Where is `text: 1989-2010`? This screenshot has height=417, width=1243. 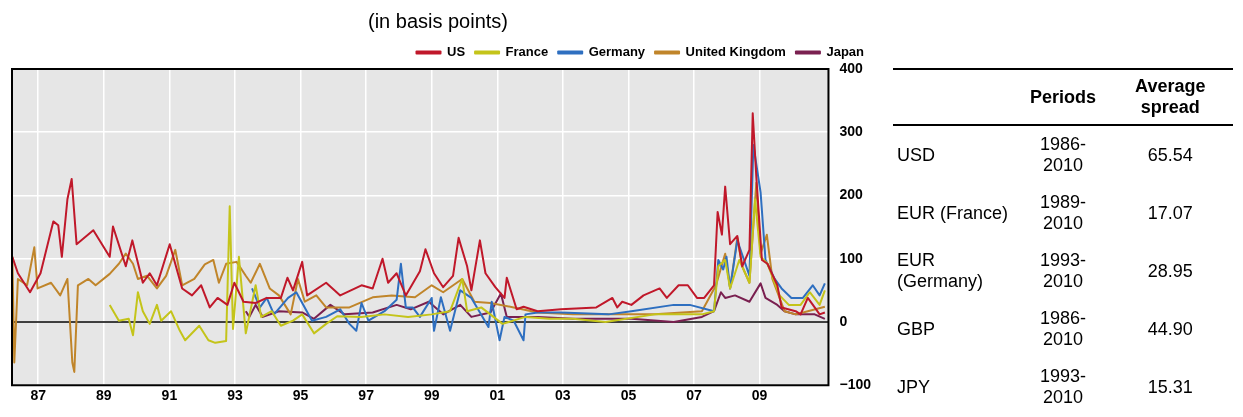 text: 1989-2010 is located at coordinates (1063, 213).